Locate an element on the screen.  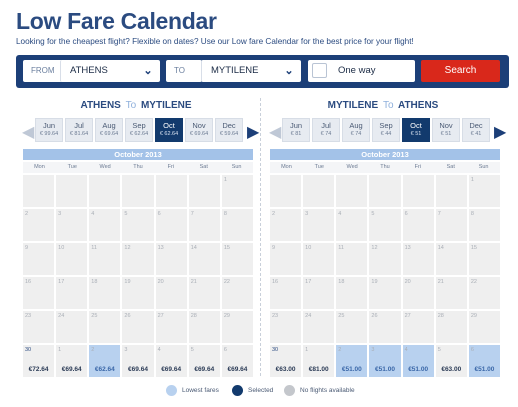
month-price: € 81.64 is located at coordinates (79, 134).